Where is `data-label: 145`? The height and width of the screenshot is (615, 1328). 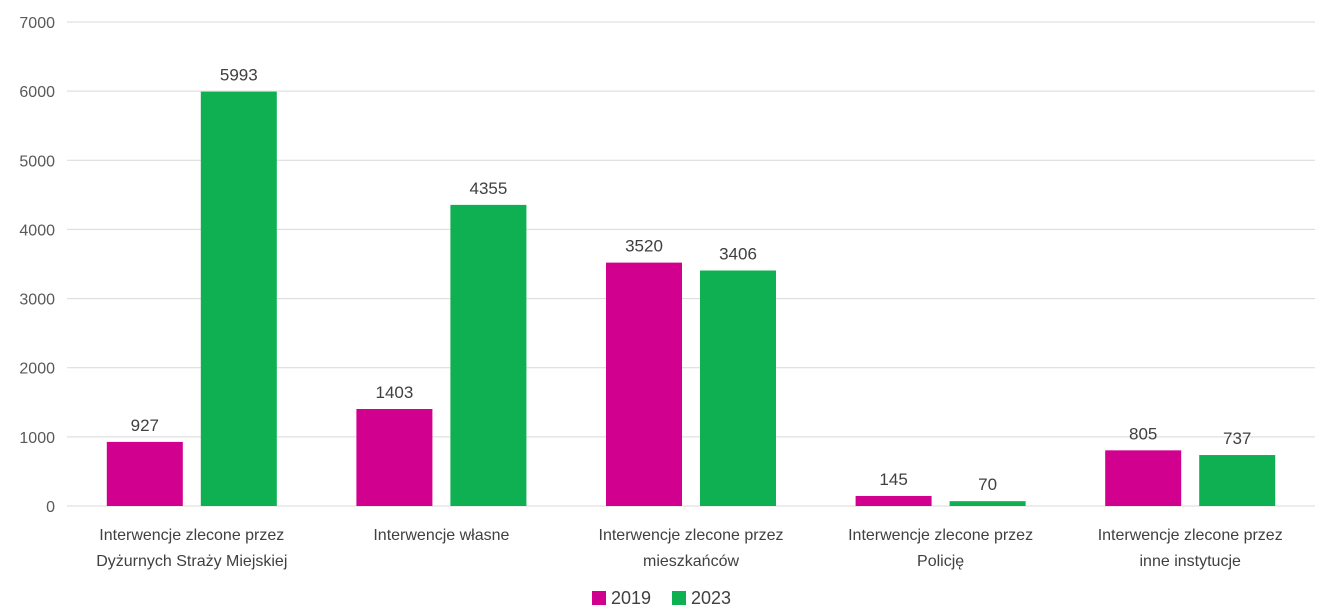
data-label: 145 is located at coordinates (893, 479).